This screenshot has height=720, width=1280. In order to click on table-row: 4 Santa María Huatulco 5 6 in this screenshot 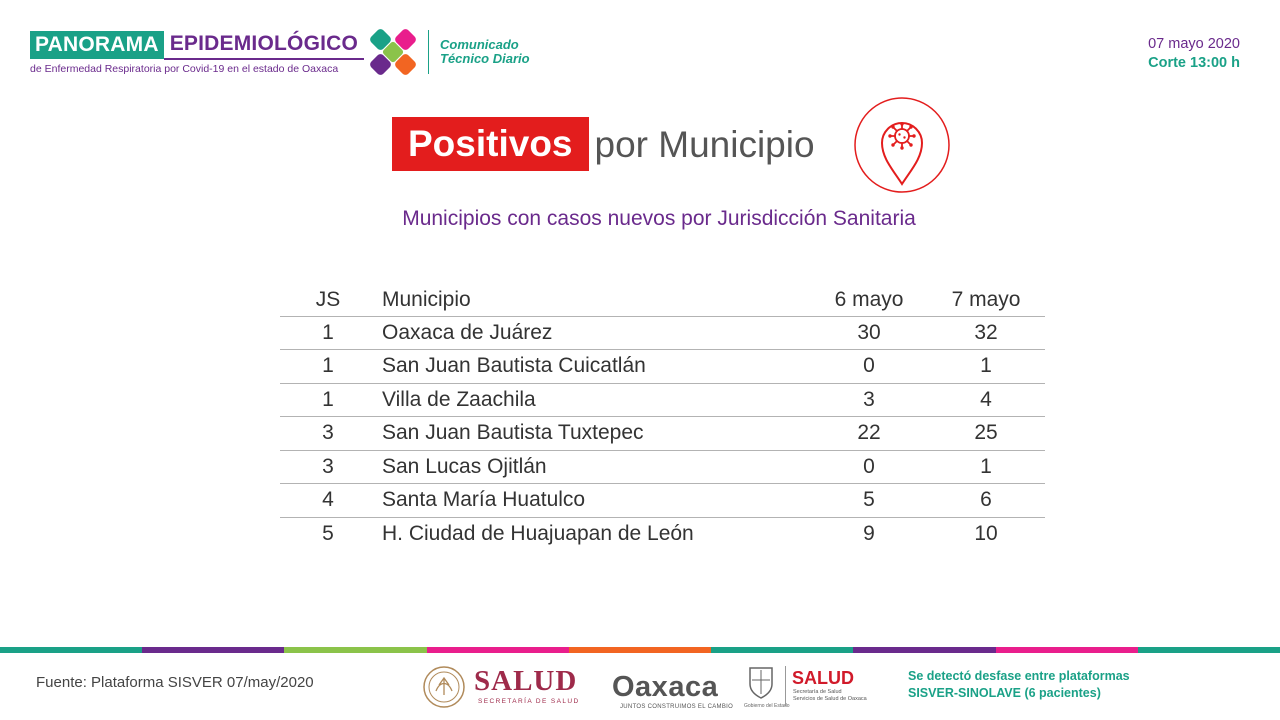, I will do `click(662, 500)`.